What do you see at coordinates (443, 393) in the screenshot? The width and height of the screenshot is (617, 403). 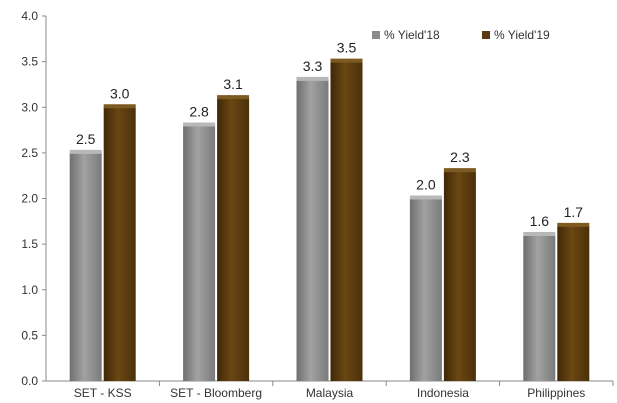 I see `x-tick-label: Indonesia` at bounding box center [443, 393].